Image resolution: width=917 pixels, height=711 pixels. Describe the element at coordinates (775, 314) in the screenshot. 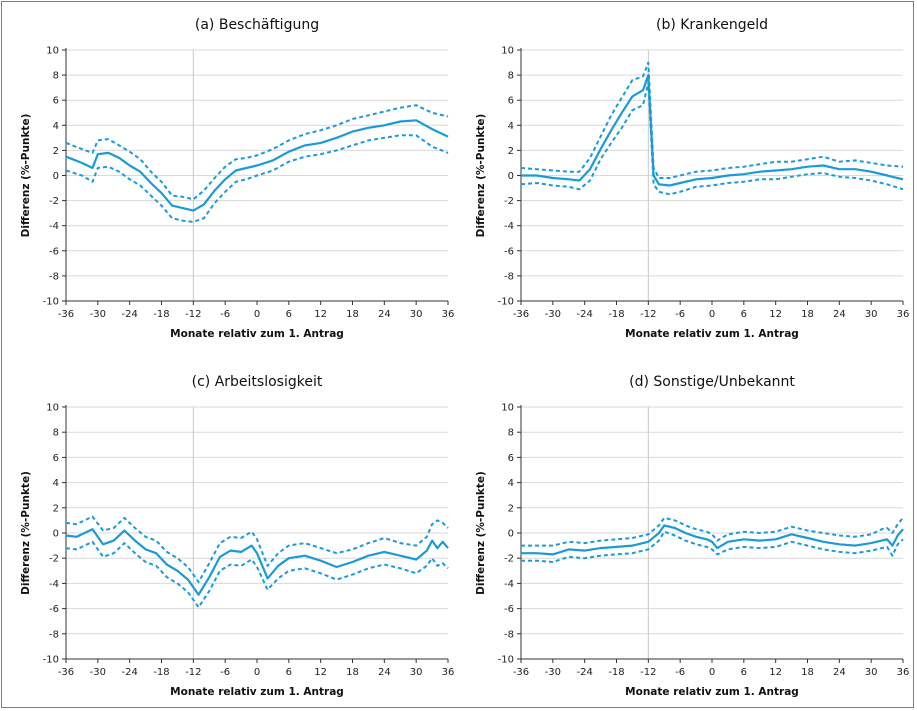

I see `x-tick-label: 12` at that location.